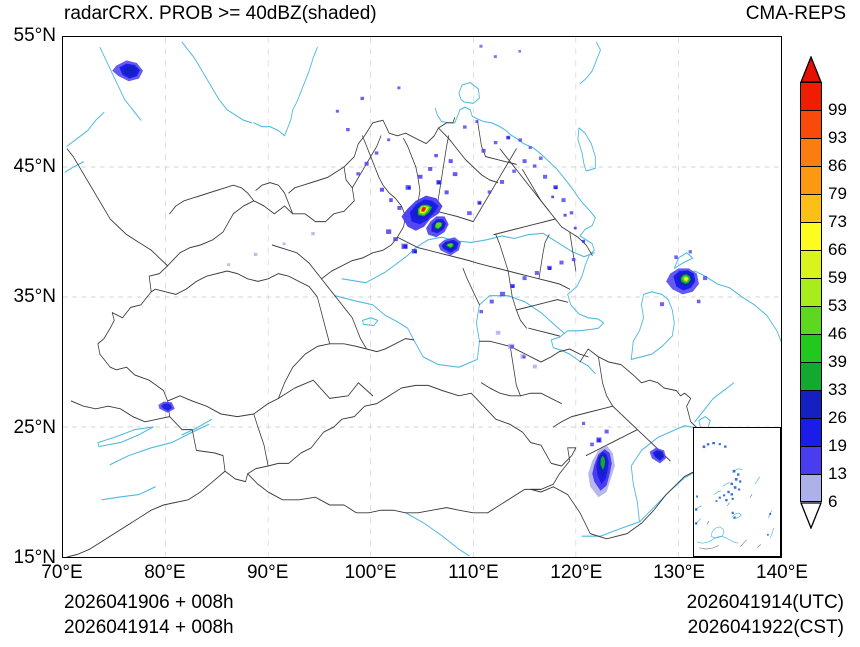  Describe the element at coordinates (833, 501) in the screenshot. I see `colorbar-label-6: 6` at that location.